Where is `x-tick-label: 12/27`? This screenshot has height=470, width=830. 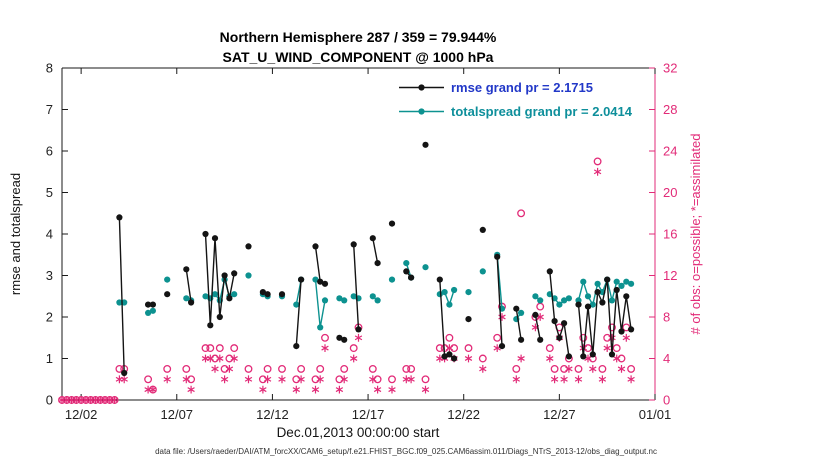
x-tick-label: 12/27 is located at coordinates (559, 414).